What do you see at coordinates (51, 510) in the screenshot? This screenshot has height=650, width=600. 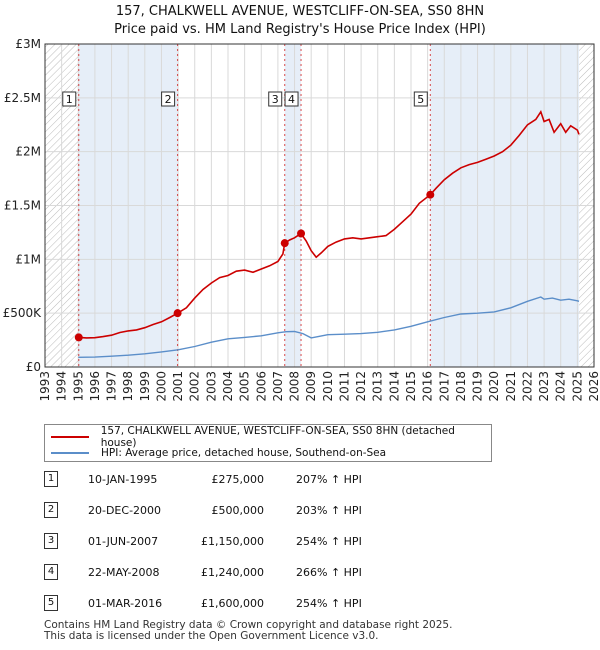 I see `sale-number-badge: 2` at bounding box center [51, 510].